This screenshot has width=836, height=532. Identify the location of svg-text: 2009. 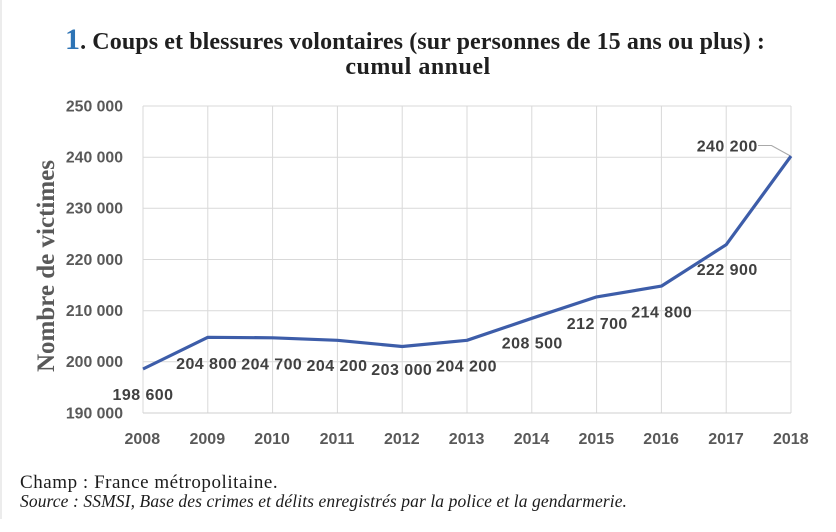
(208, 439).